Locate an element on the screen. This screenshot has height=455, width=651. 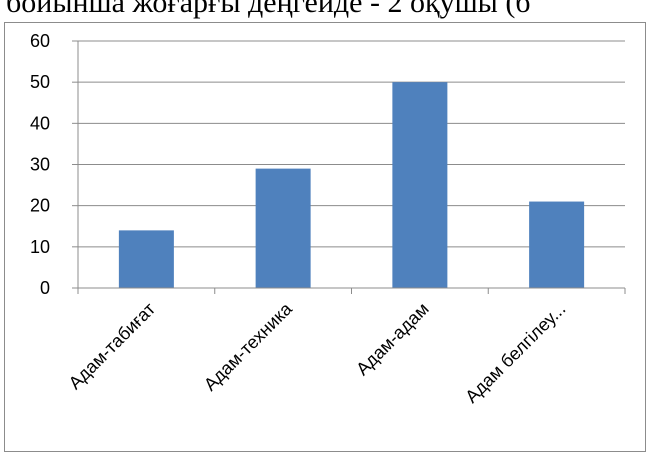
page-text-fragment: бойынша жоғарғы деңгейде - 2 оқушы (б is located at coordinates (268, 9).